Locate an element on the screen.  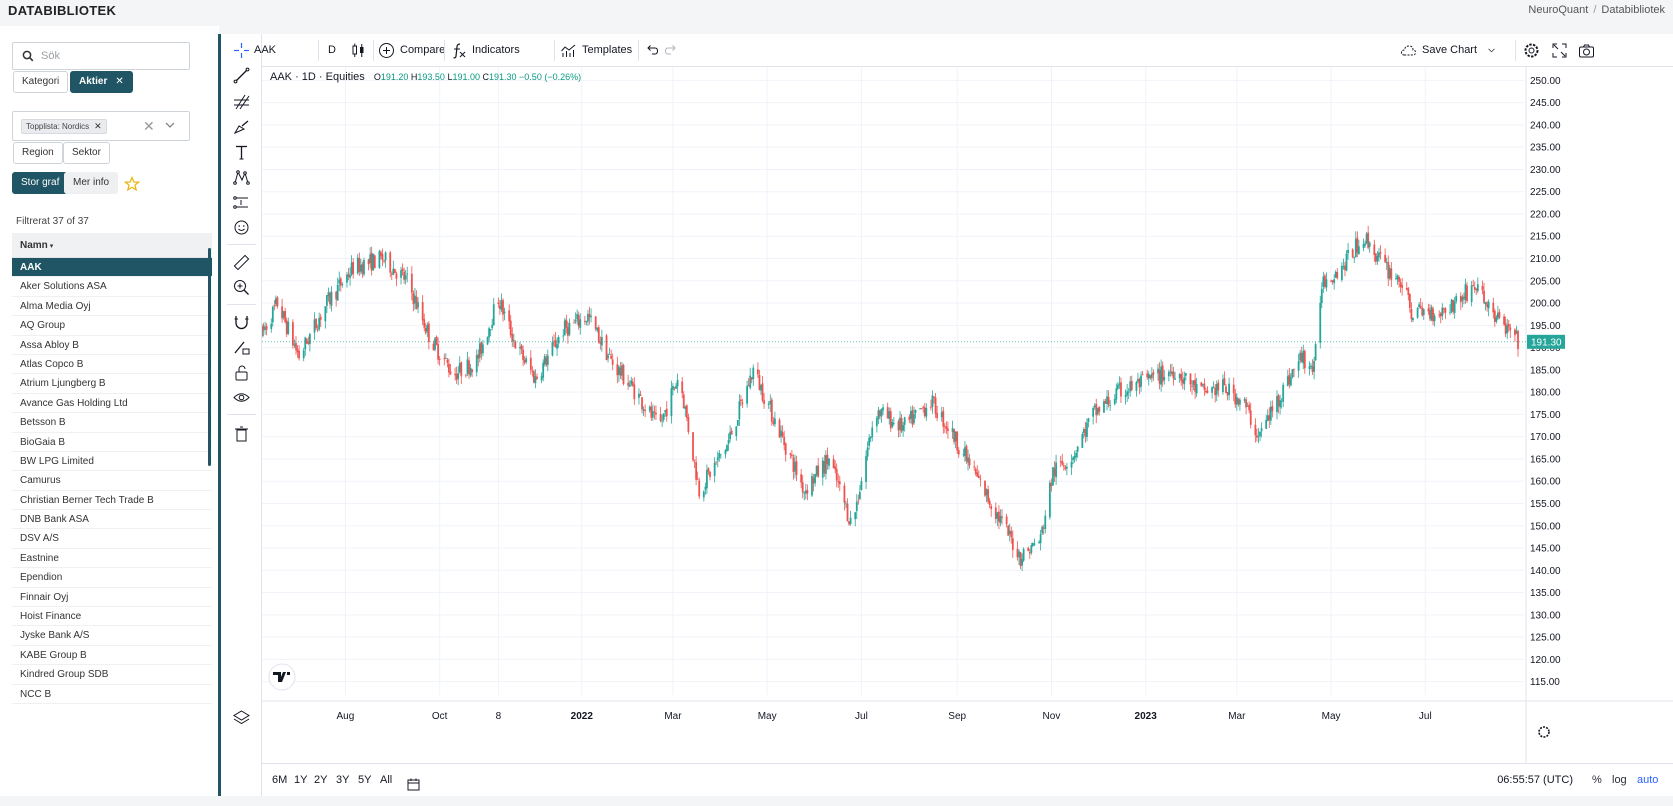
aktier-filter-chip: Aktier ✕ is located at coordinates (101, 82).